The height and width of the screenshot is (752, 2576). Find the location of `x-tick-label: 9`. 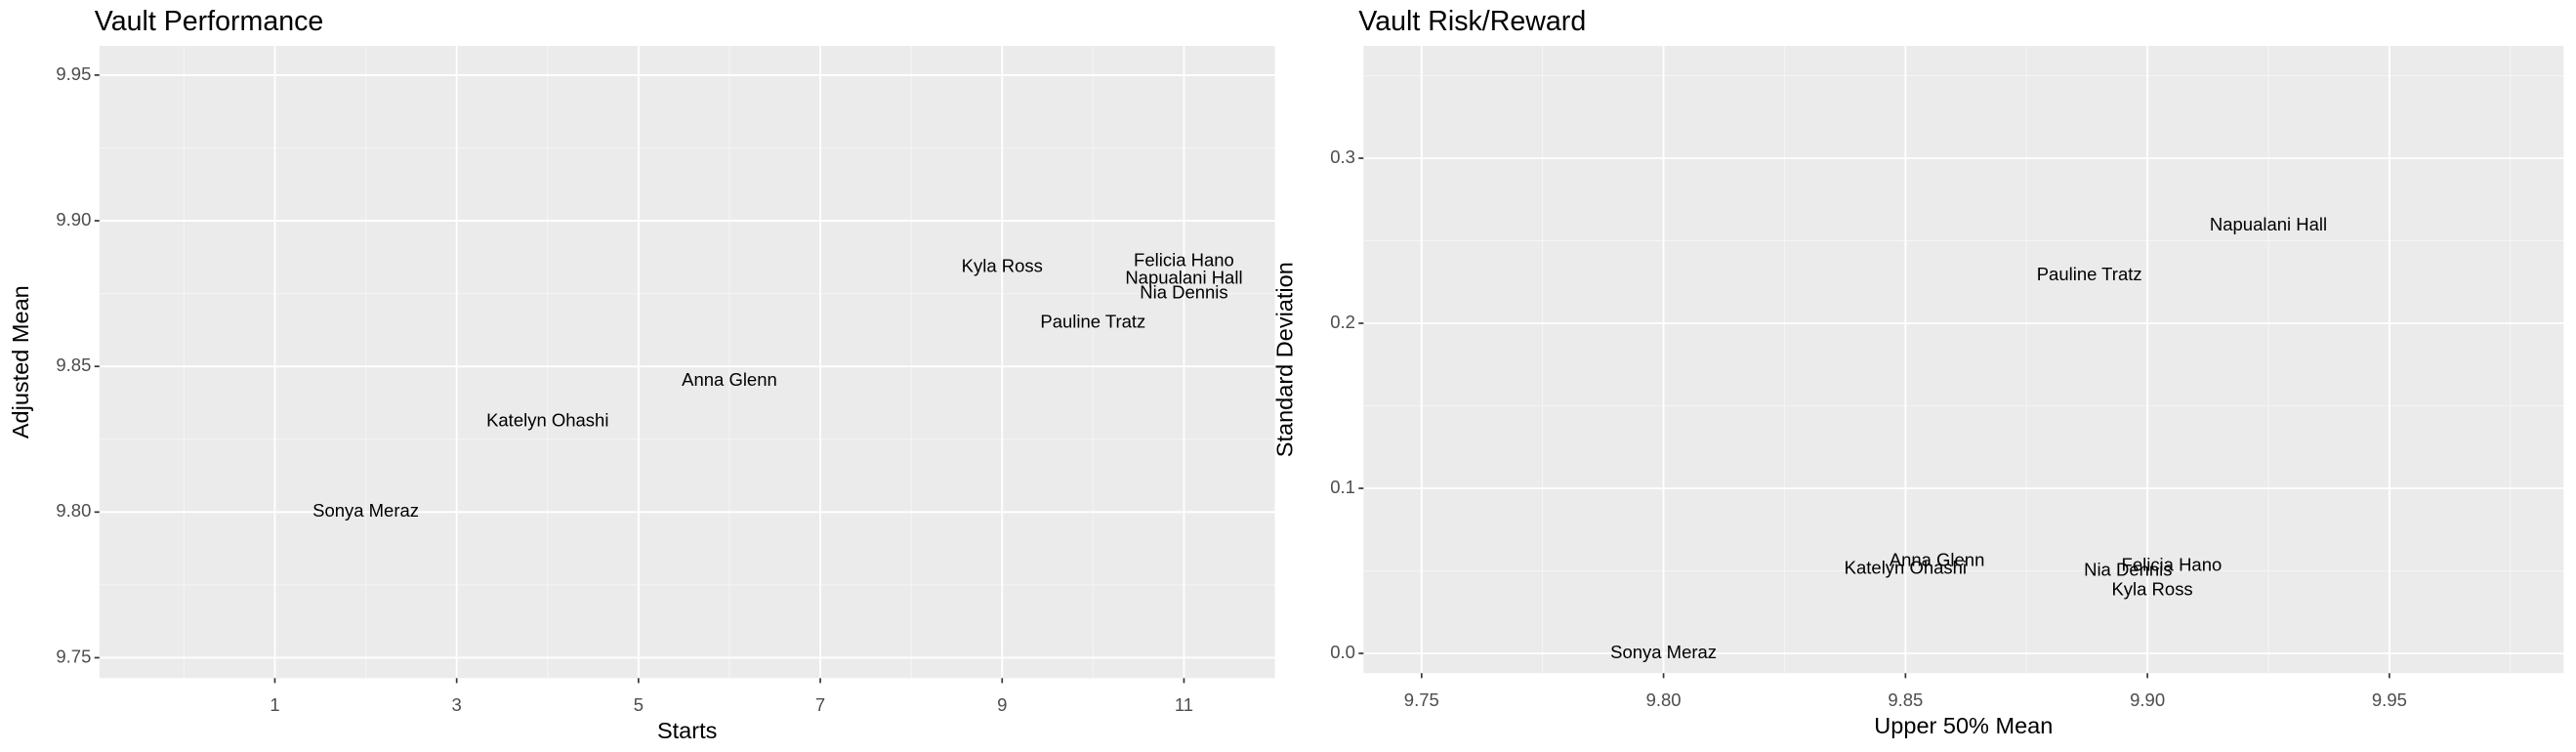

x-tick-label: 9 is located at coordinates (1002, 704).